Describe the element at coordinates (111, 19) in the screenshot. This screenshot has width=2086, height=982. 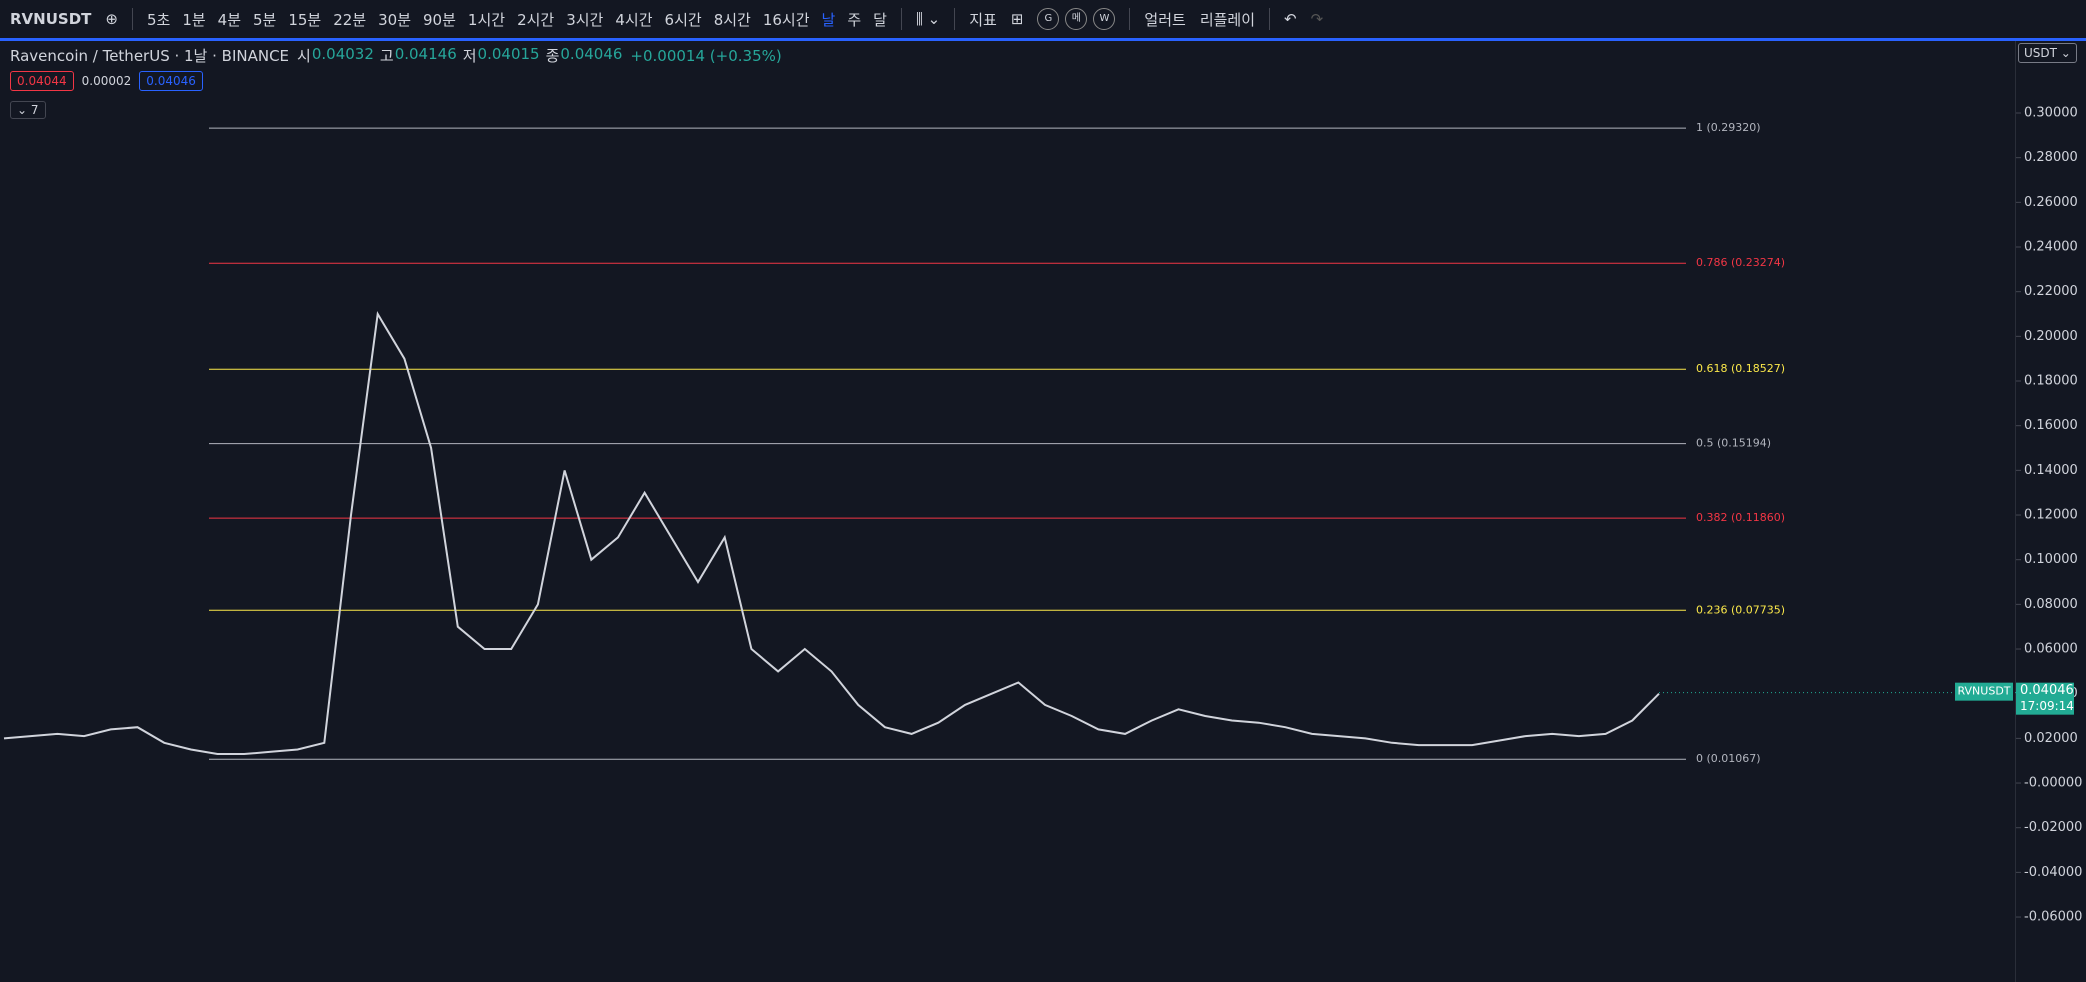
I see `add-symbol: ⊕` at that location.